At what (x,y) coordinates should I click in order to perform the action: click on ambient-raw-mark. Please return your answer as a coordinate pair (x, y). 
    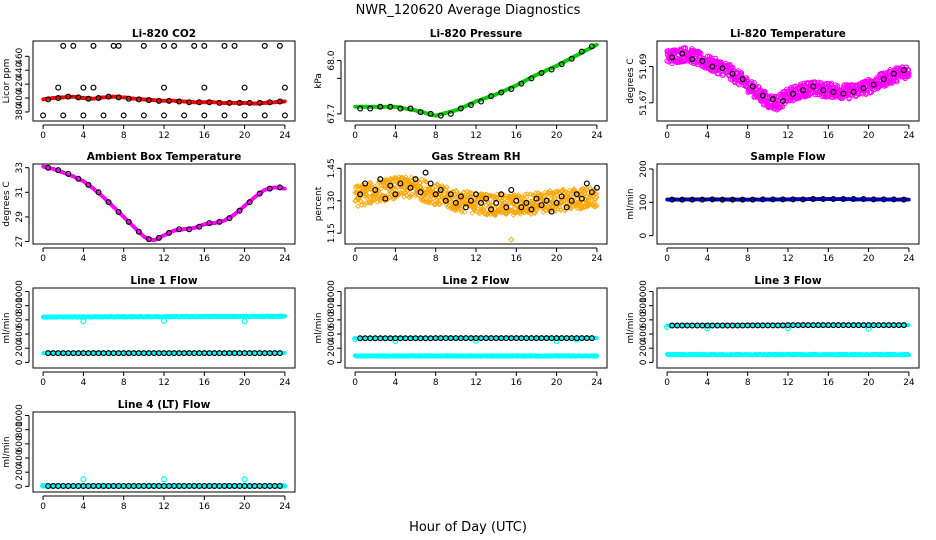
    Looking at the image, I should click on (285, 188).